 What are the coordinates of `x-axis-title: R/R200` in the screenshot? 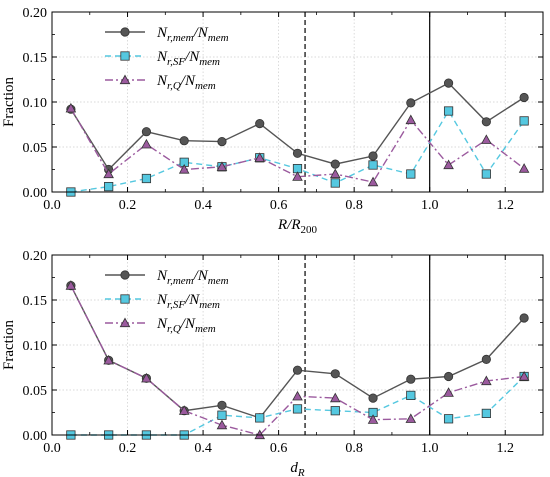 It's located at (297, 226).